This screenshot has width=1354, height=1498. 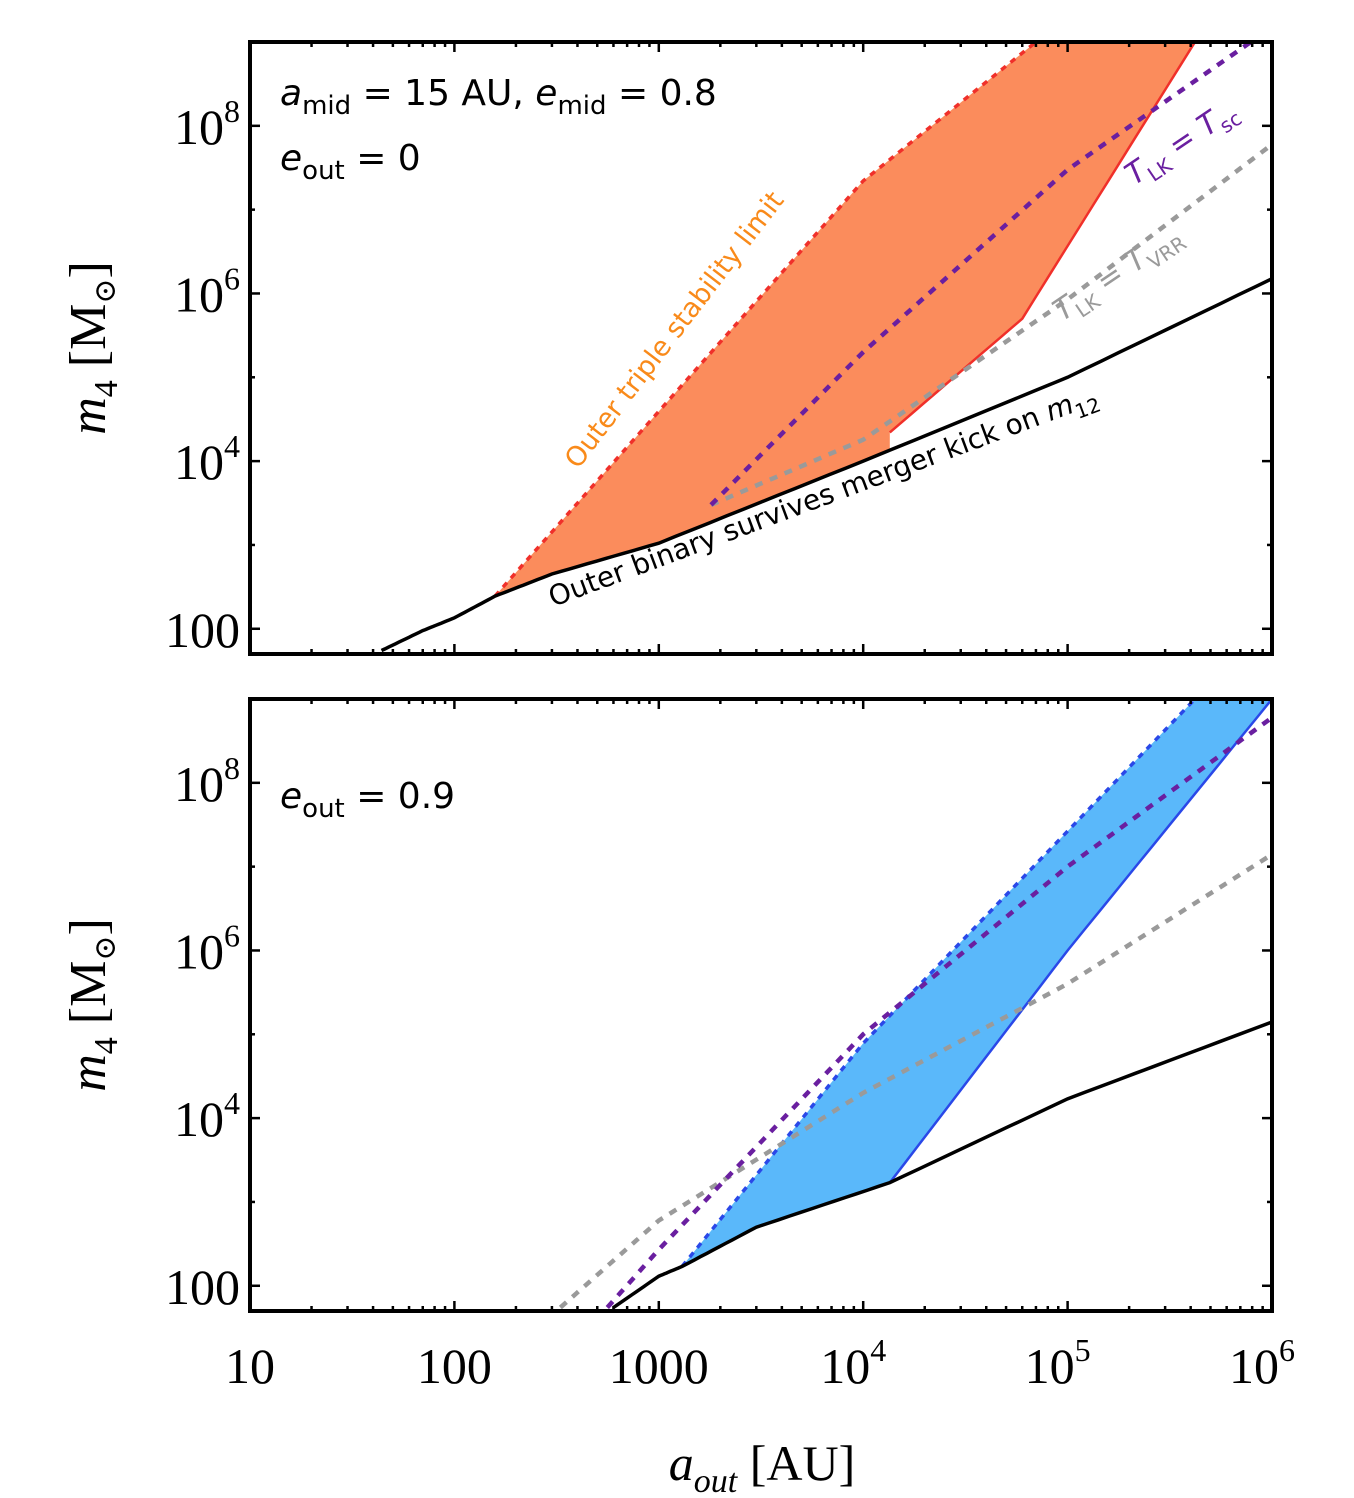 What do you see at coordinates (383, 158) in the screenshot?
I see `annotation-eout-value: = 0` at bounding box center [383, 158].